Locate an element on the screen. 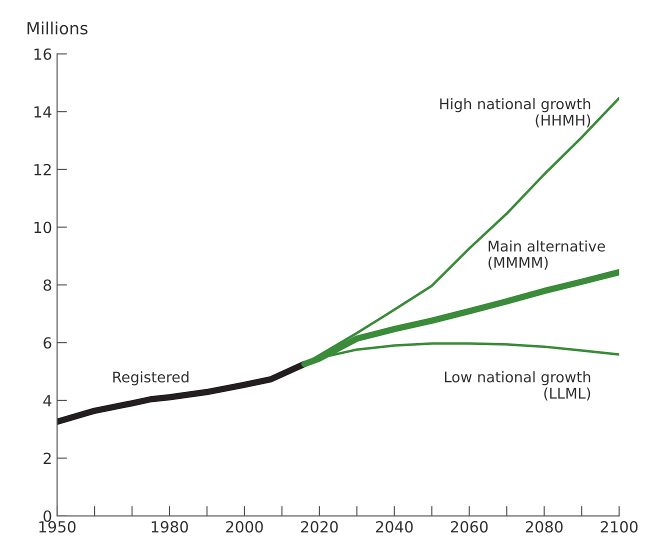 This screenshot has height=550, width=649. x-tick-label: 1980 is located at coordinates (170, 527).